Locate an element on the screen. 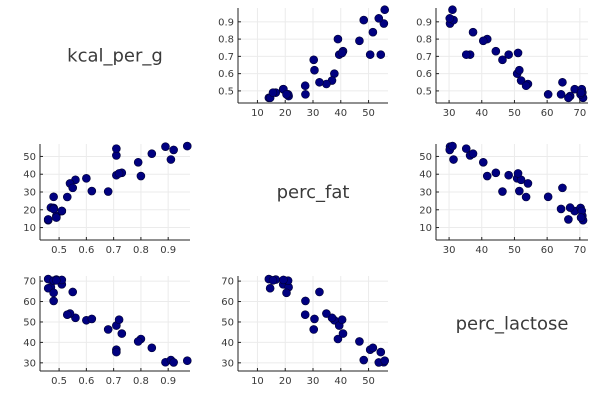  y-tick-label: 0.7 is located at coordinates (226, 57).